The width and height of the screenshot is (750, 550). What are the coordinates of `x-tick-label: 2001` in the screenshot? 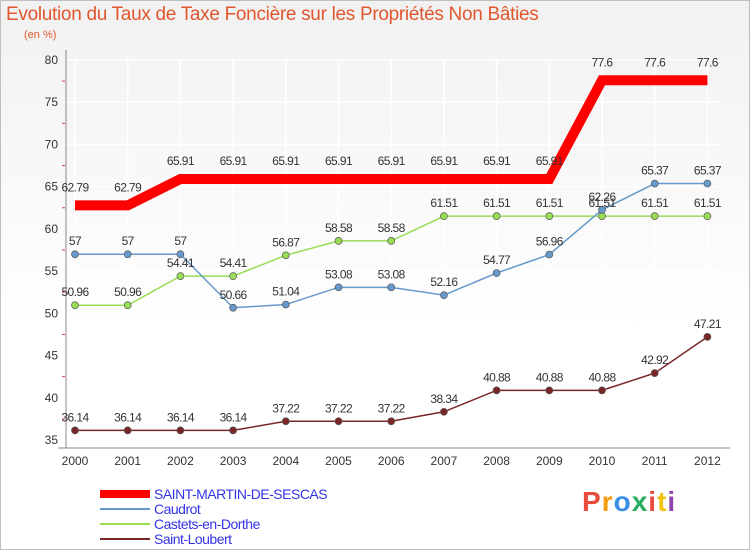 It's located at (127, 461).